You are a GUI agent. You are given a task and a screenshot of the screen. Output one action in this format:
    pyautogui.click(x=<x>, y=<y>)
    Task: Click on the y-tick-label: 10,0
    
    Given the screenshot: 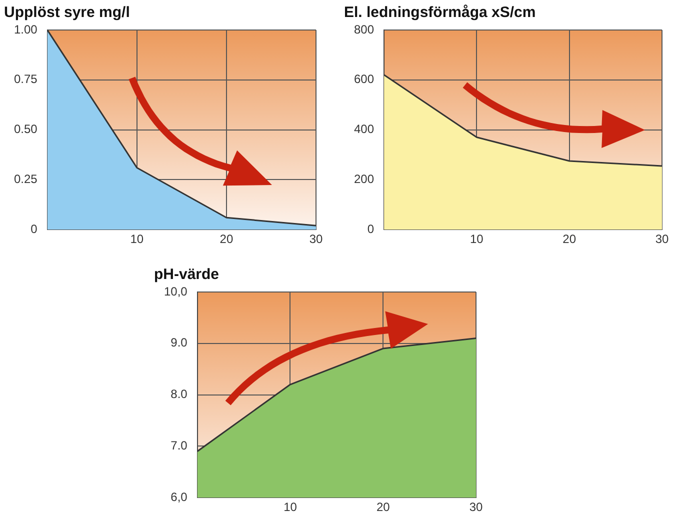 What is the action you would take?
    pyautogui.click(x=176, y=291)
    